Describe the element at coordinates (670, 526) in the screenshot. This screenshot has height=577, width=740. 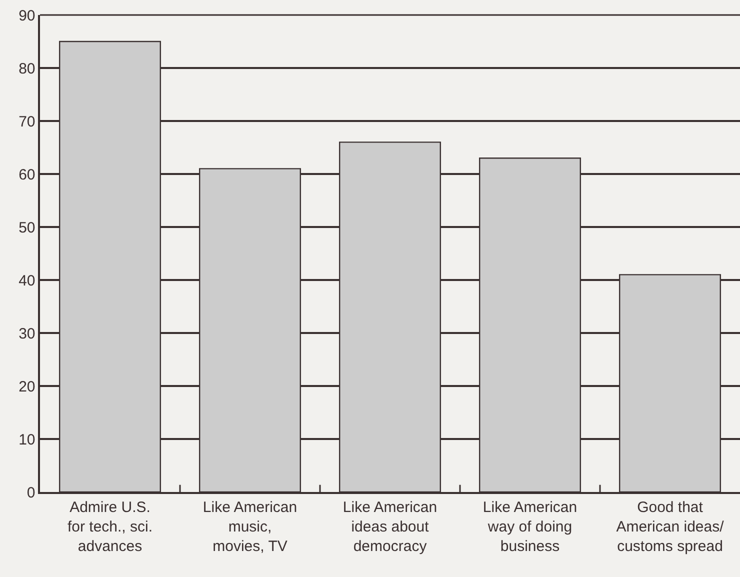
I see `x-tick-label: Good that American ideas/ customs spread` at that location.